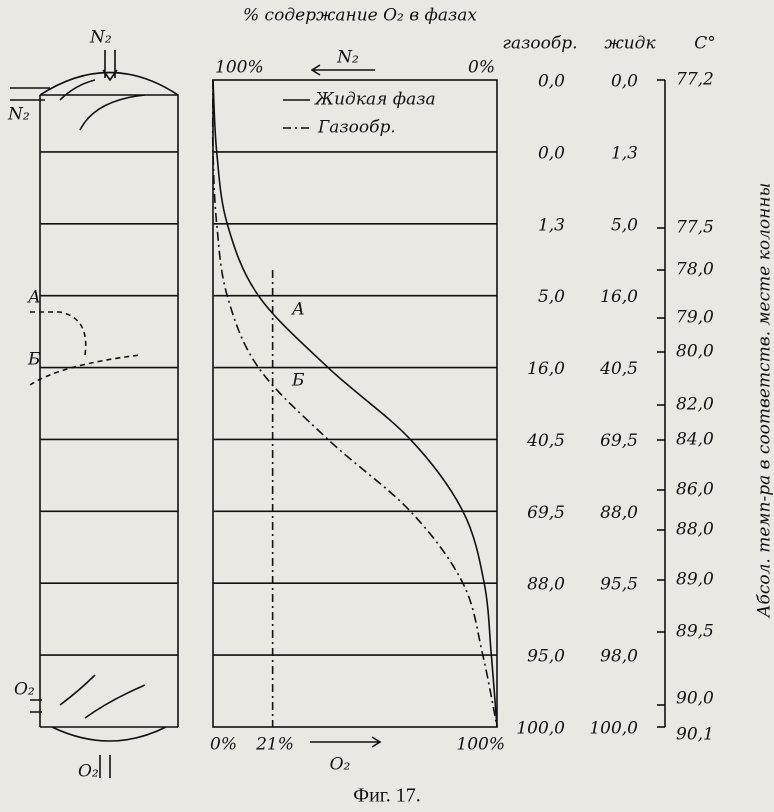 The width and height of the screenshot is (774, 812). What do you see at coordinates (618, 369) in the screenshot?
I see `liquid-value: 40,5` at bounding box center [618, 369].